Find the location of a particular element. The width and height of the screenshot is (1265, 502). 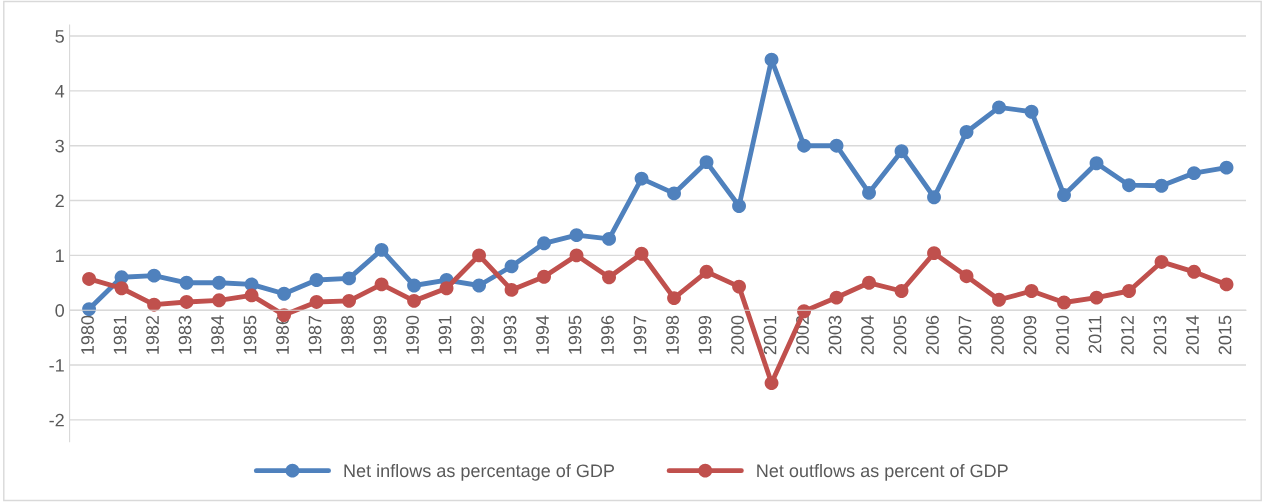

legend-label: Net outflows as percent of GDP is located at coordinates (882, 472).